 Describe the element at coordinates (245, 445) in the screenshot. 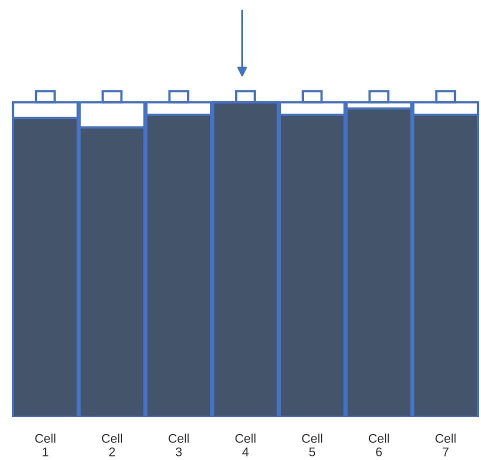

I see `x-tick-label: Cell 4` at that location.